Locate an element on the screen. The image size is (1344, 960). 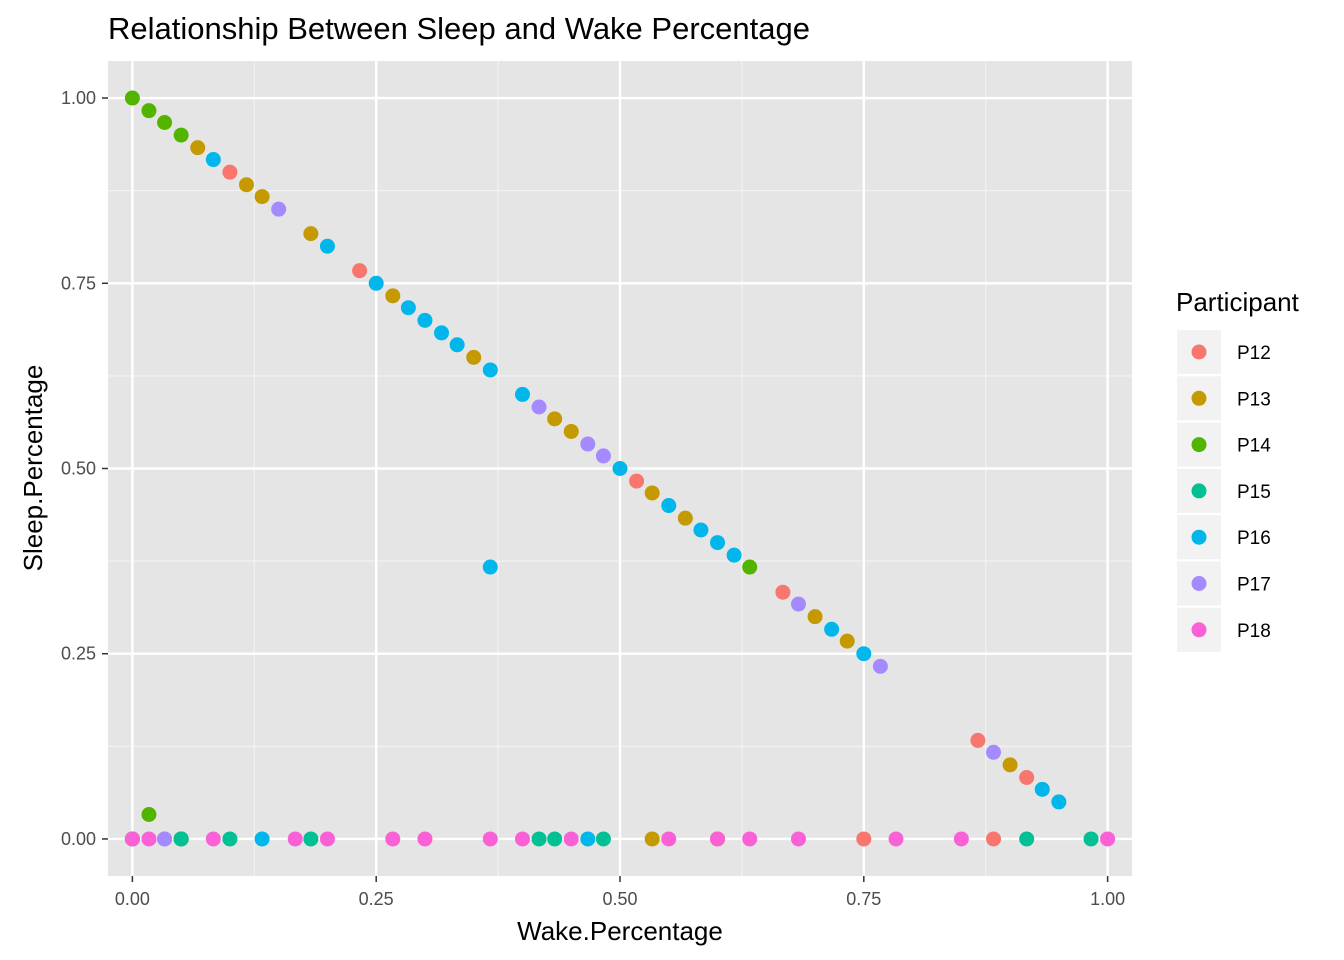
legend-marker-p18 is located at coordinates (1199, 630).